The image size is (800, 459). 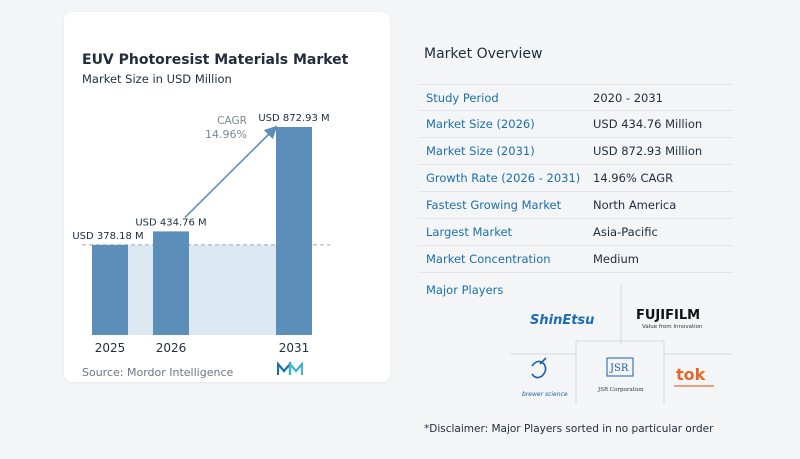 I want to click on bar-2025, so click(x=110, y=289).